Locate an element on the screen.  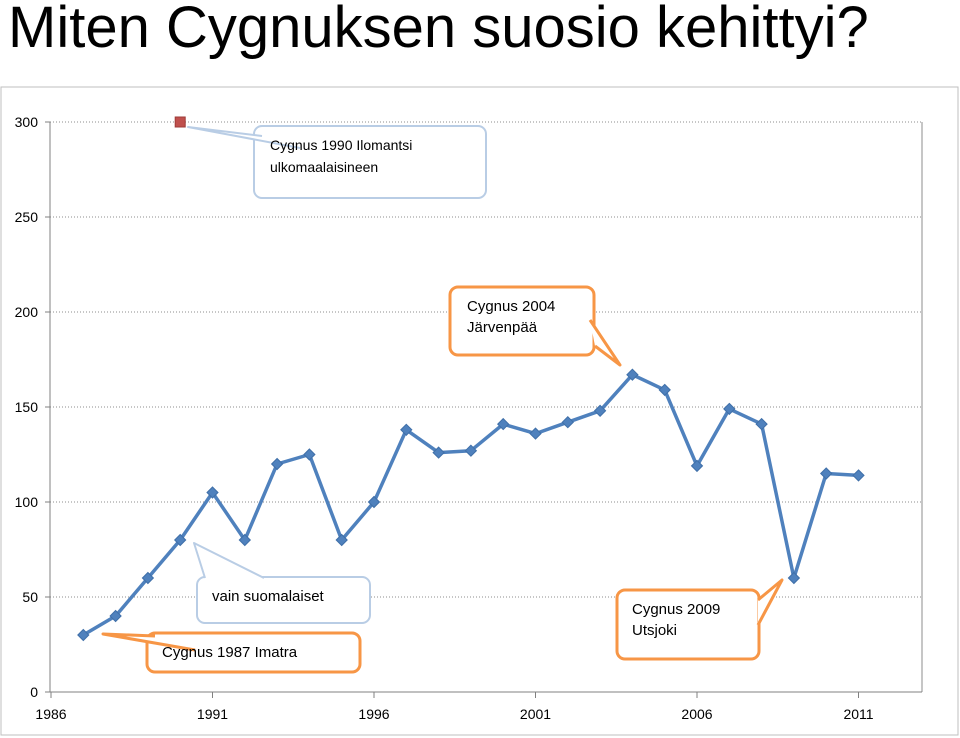
x-tick-label: 2006 is located at coordinates (696, 714).